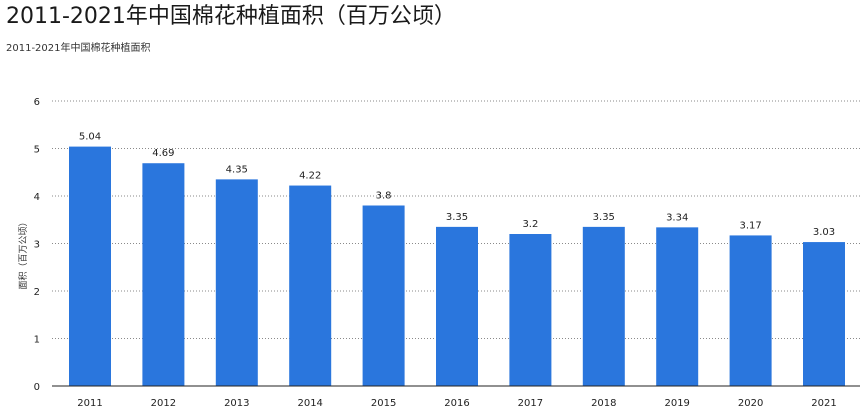  Describe the element at coordinates (37, 340) in the screenshot. I see `y-tick-label: 1` at that location.